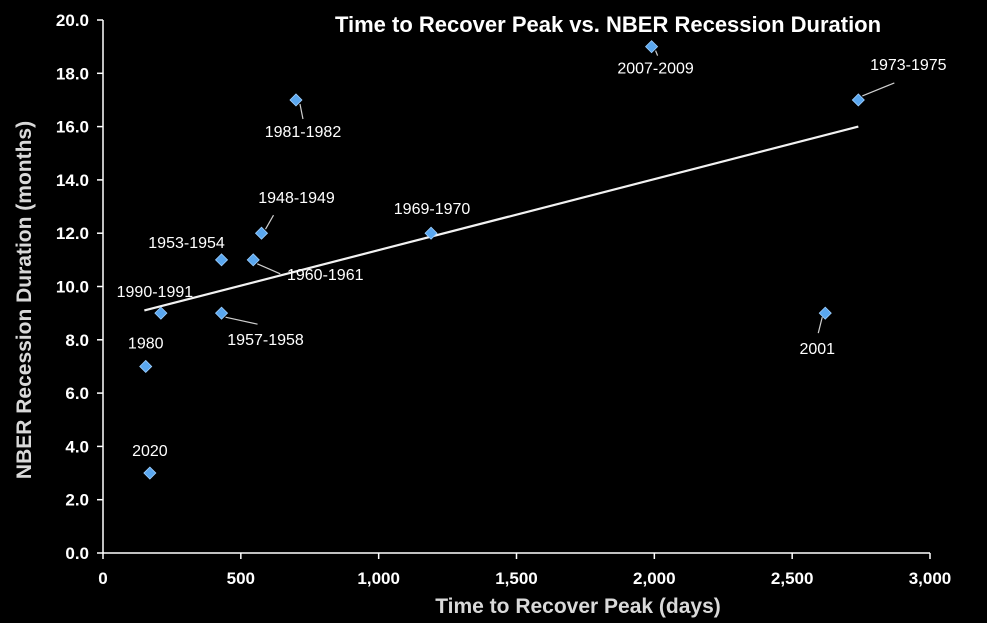 The height and width of the screenshot is (623, 987). Describe the element at coordinates (72, 73) in the screenshot. I see `y-tick-label: 18.0` at that location.